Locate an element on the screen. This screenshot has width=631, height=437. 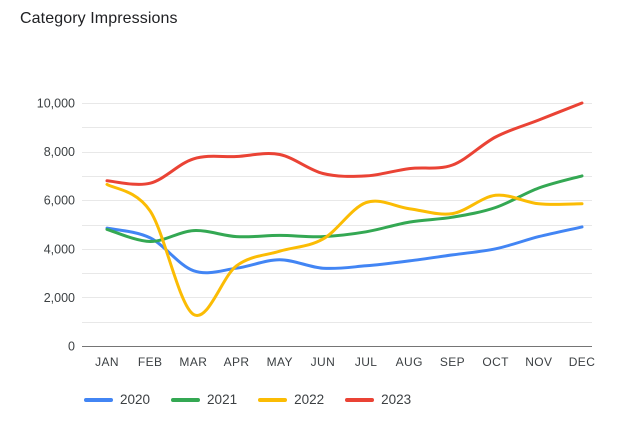
legend-item-2021: 2021 is located at coordinates (204, 400).